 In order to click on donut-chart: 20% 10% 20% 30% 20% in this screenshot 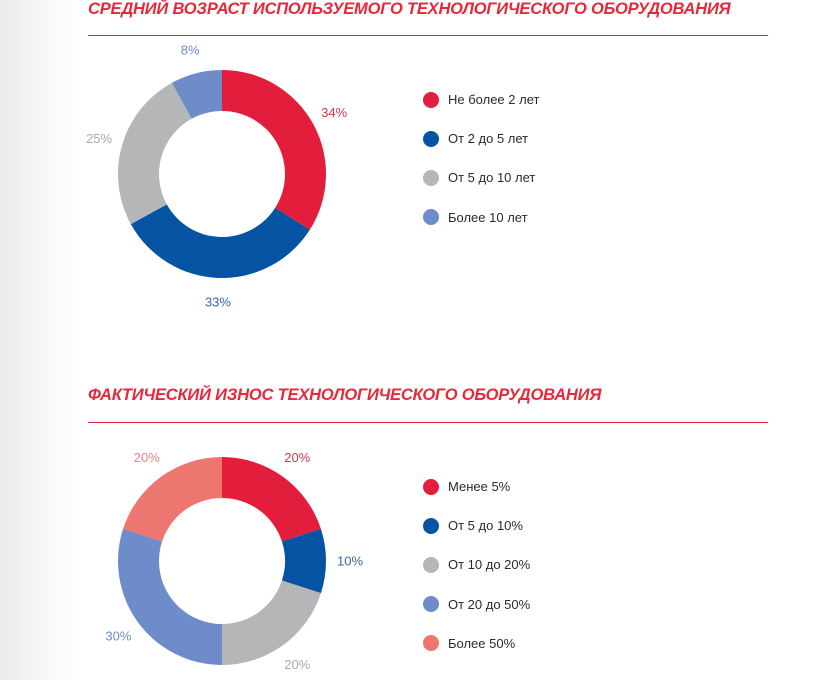, I will do `click(234, 561)`.